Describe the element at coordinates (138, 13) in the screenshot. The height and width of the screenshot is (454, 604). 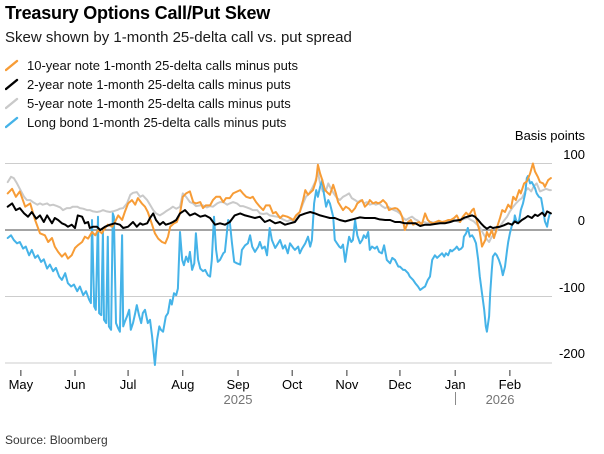
I see `page-title: Treasury Options Call/Put Skew` at that location.